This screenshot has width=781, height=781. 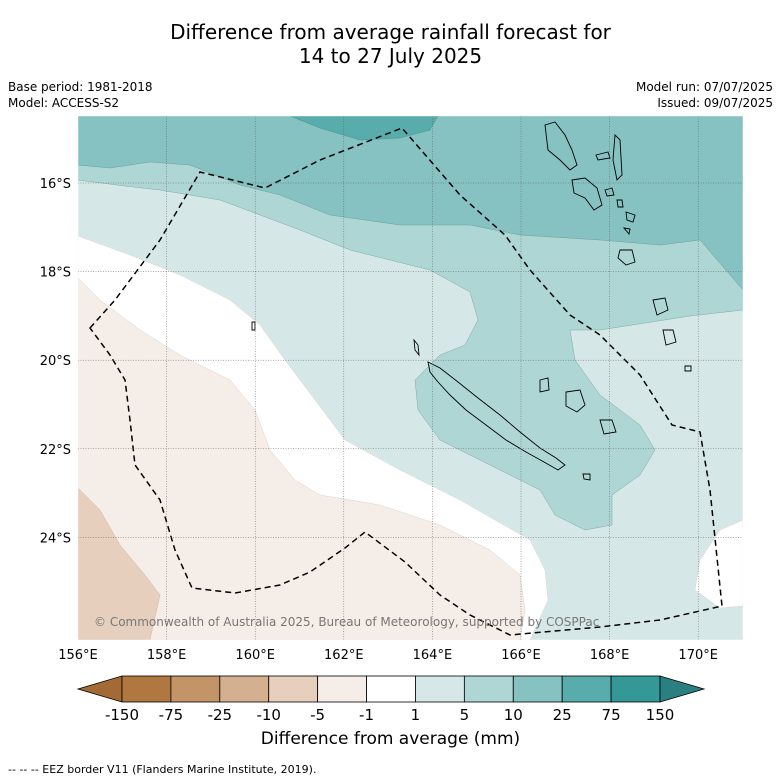 I want to click on lat-label: 22°S, so click(x=55, y=450).